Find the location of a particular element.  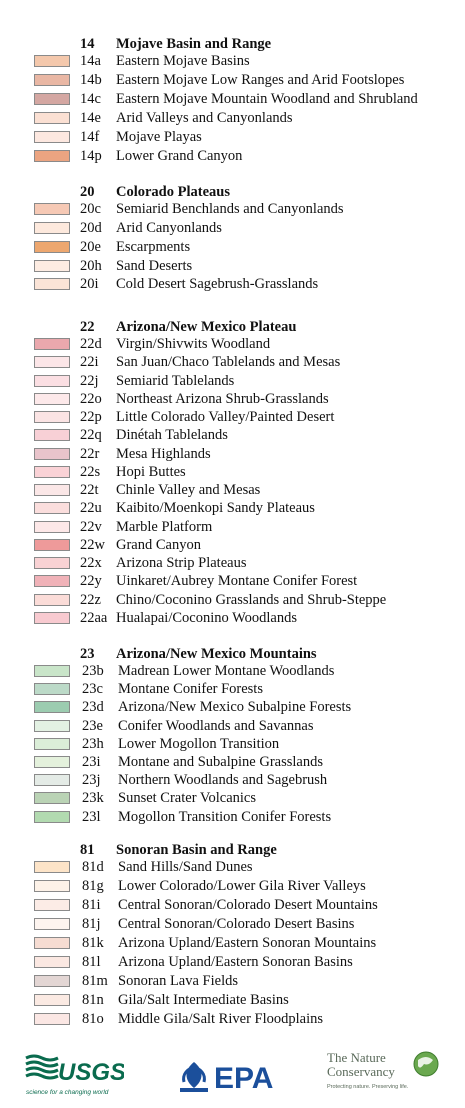

ecoregion-code: 81j is located at coordinates (91, 924).